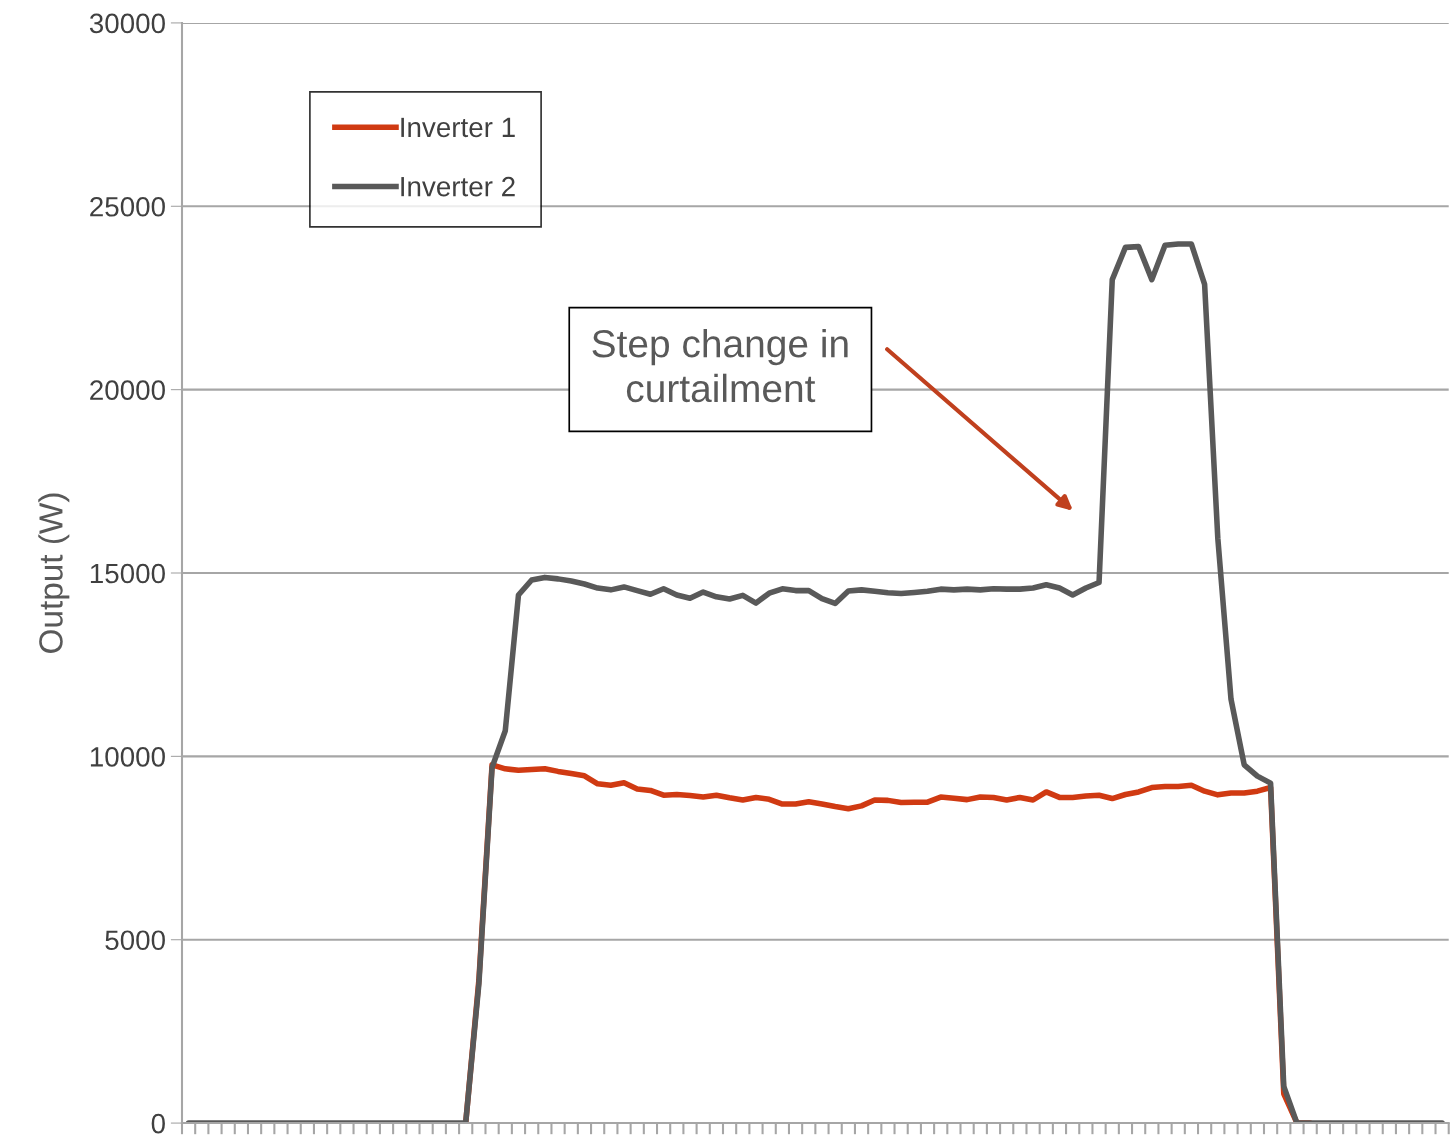 This screenshot has width=1456, height=1146. Describe the element at coordinates (127, 573) in the screenshot. I see `y-tick-label: 15000` at that location.